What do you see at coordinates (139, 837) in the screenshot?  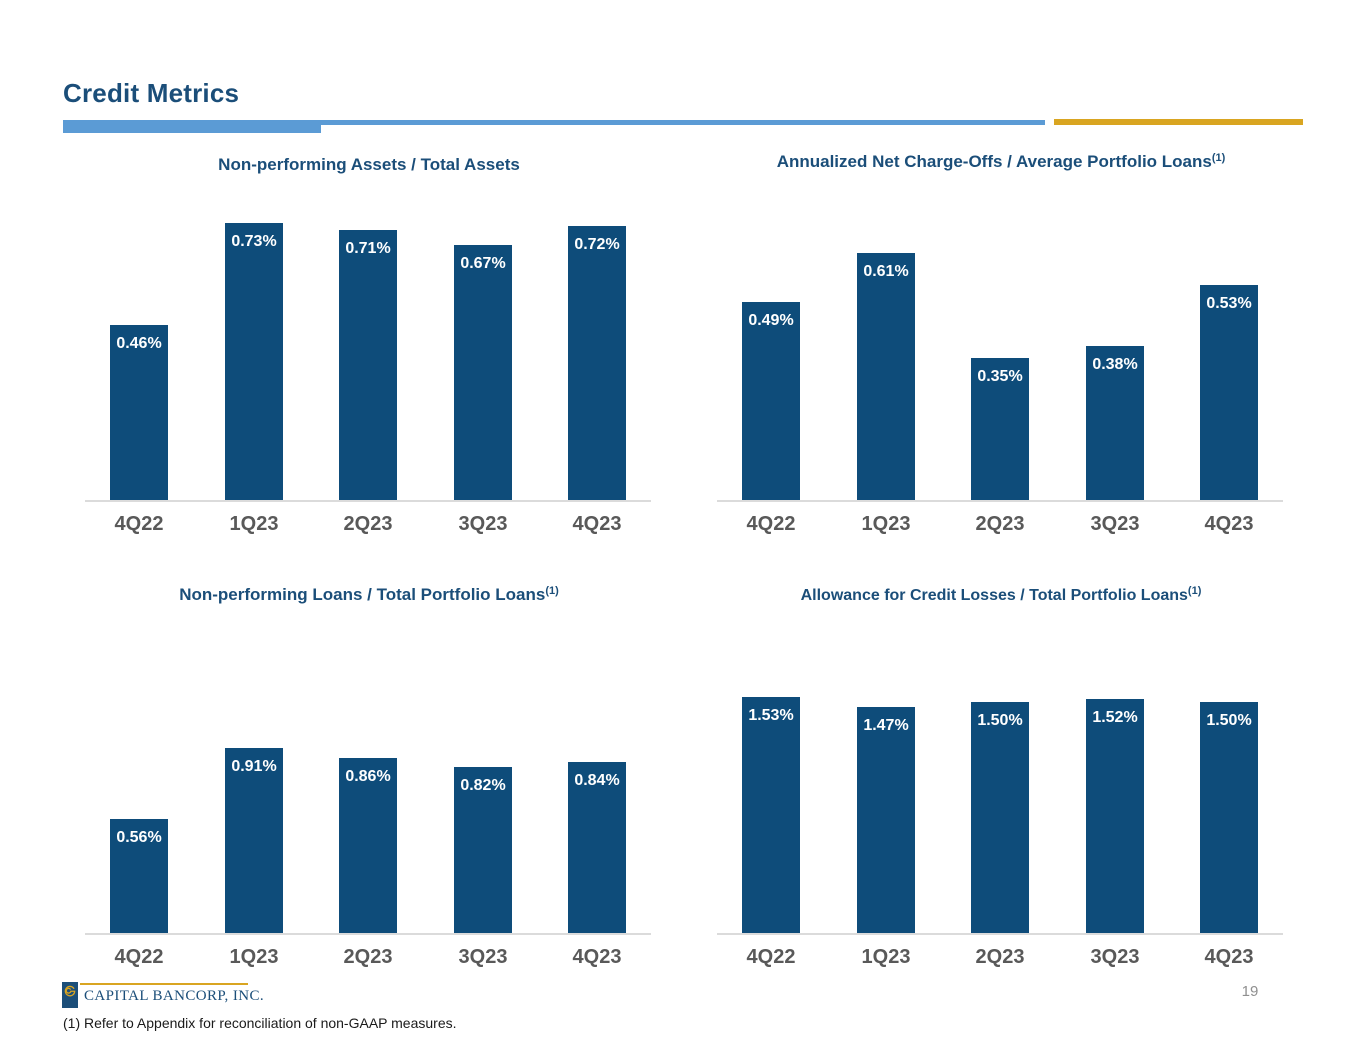 I see `bar-value-label: 0.56%` at bounding box center [139, 837].